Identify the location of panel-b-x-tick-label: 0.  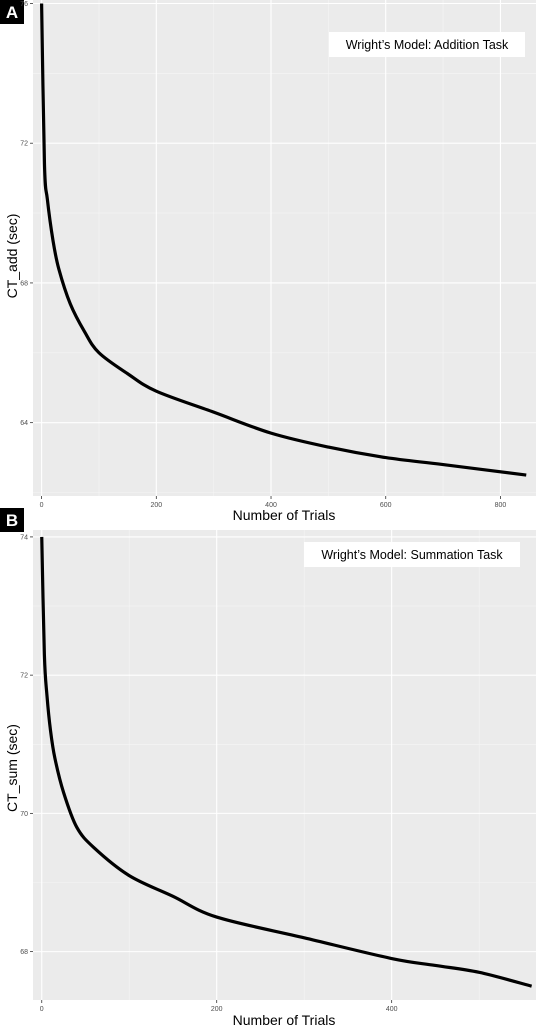
(42, 1009).